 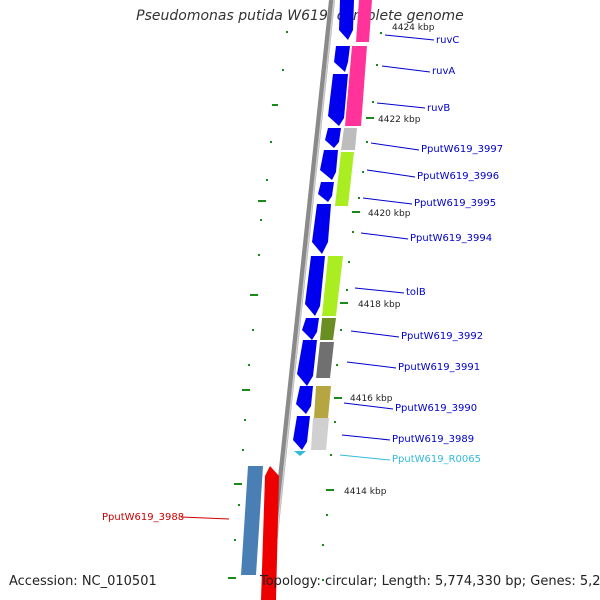 What do you see at coordinates (315, 286) in the screenshot?
I see `gene-arrow-tolB` at bounding box center [315, 286].